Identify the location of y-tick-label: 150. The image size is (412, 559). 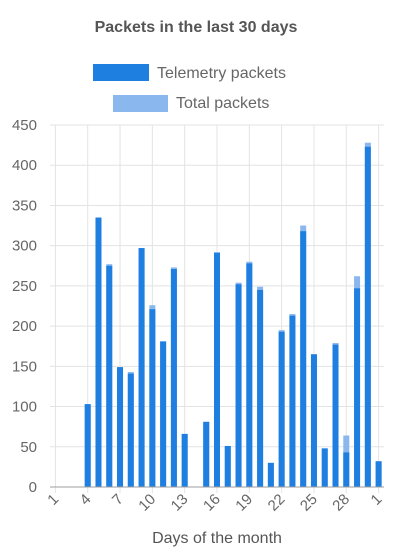
(24, 366).